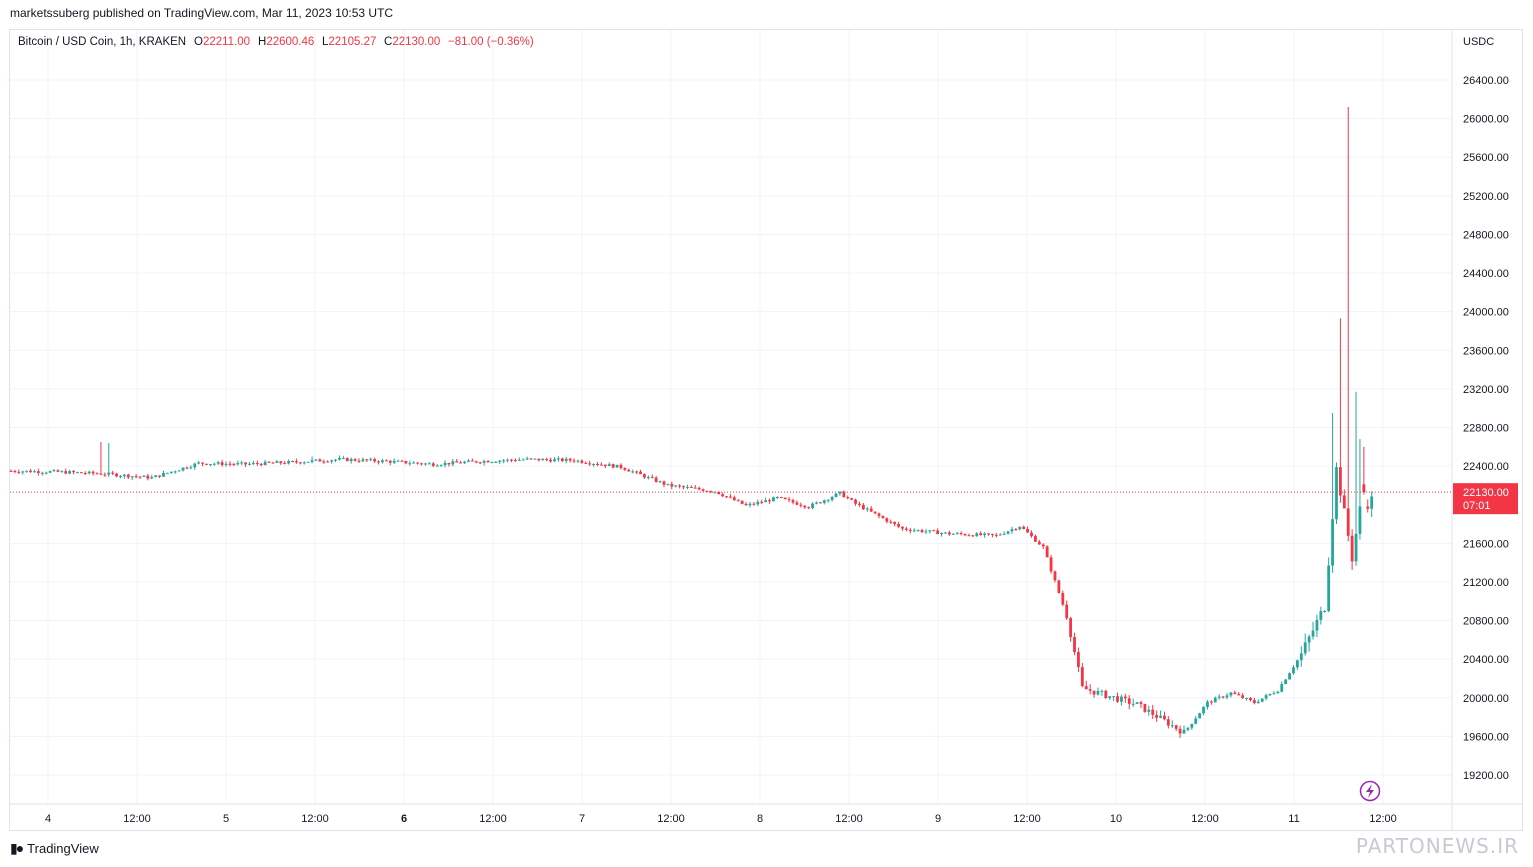 Image resolution: width=1533 pixels, height=867 pixels. What do you see at coordinates (1370, 791) in the screenshot?
I see `lightning-icon` at bounding box center [1370, 791].